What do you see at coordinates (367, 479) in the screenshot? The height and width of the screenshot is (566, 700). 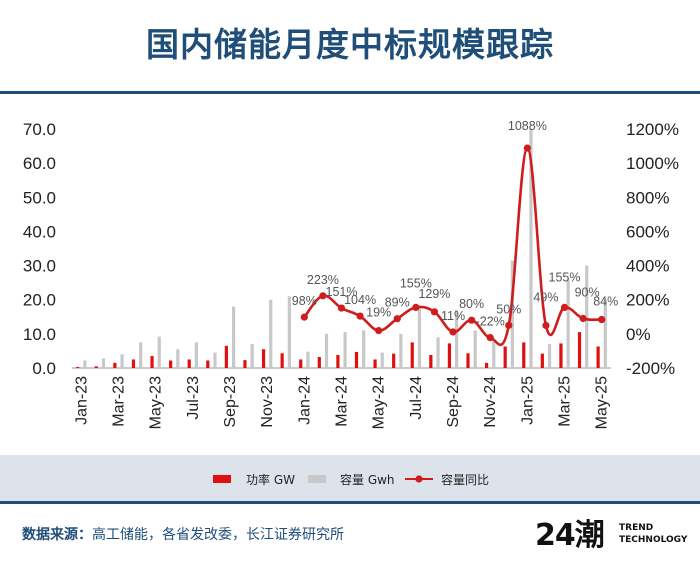 I see `legend-label-capacity: 容量 Gwh` at bounding box center [367, 479].